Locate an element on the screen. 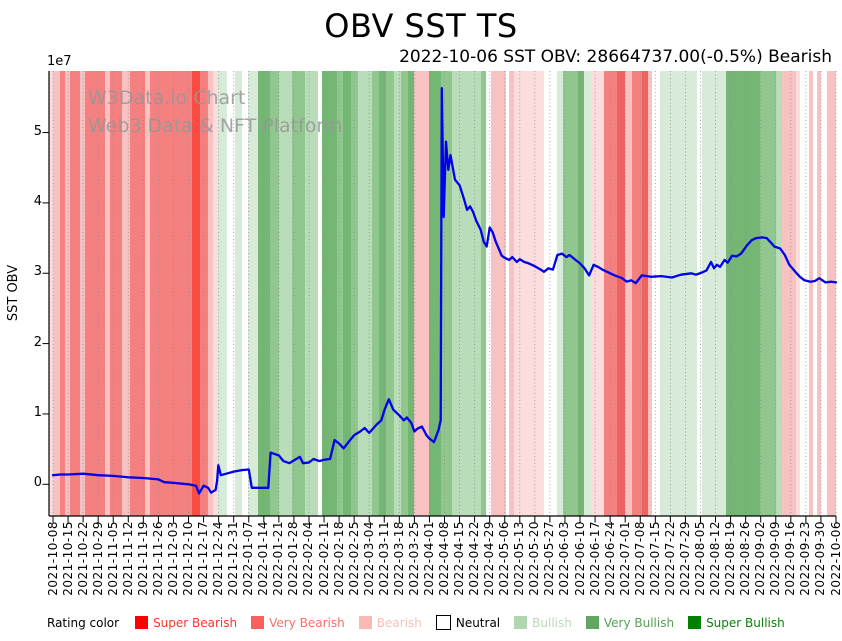 This screenshot has height=641, width=842. legend-label: Super Bearish is located at coordinates (195, 622).